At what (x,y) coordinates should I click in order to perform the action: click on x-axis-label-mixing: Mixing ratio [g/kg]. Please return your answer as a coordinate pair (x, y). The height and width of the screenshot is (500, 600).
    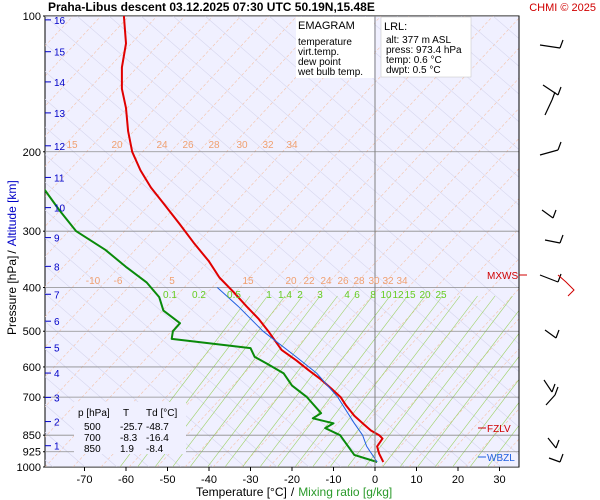
    Looking at the image, I should click on (345, 492).